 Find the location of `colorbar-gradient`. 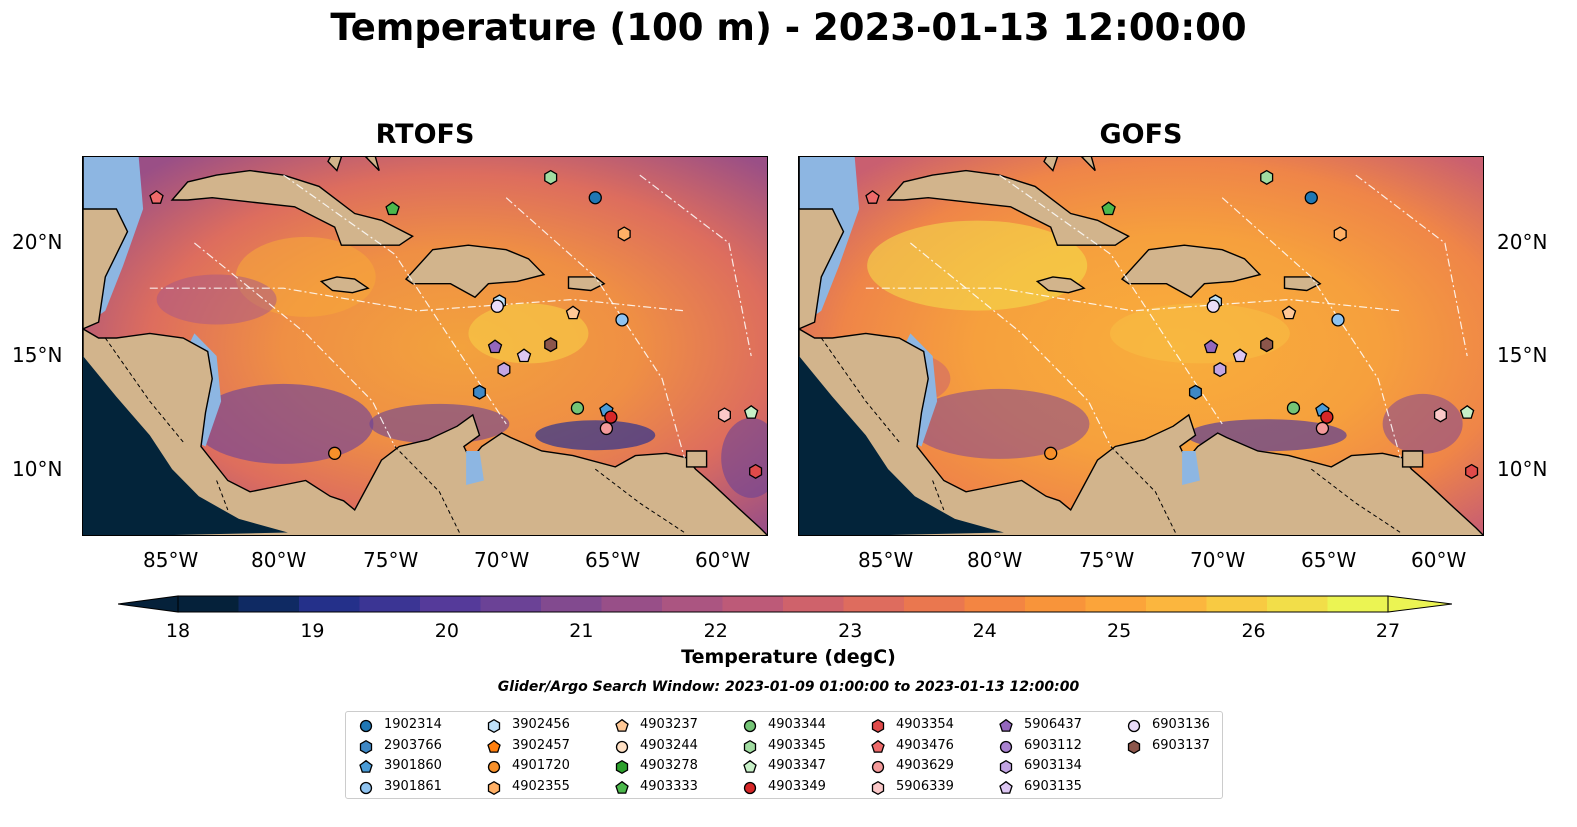

colorbar-gradient is located at coordinates (785, 604).